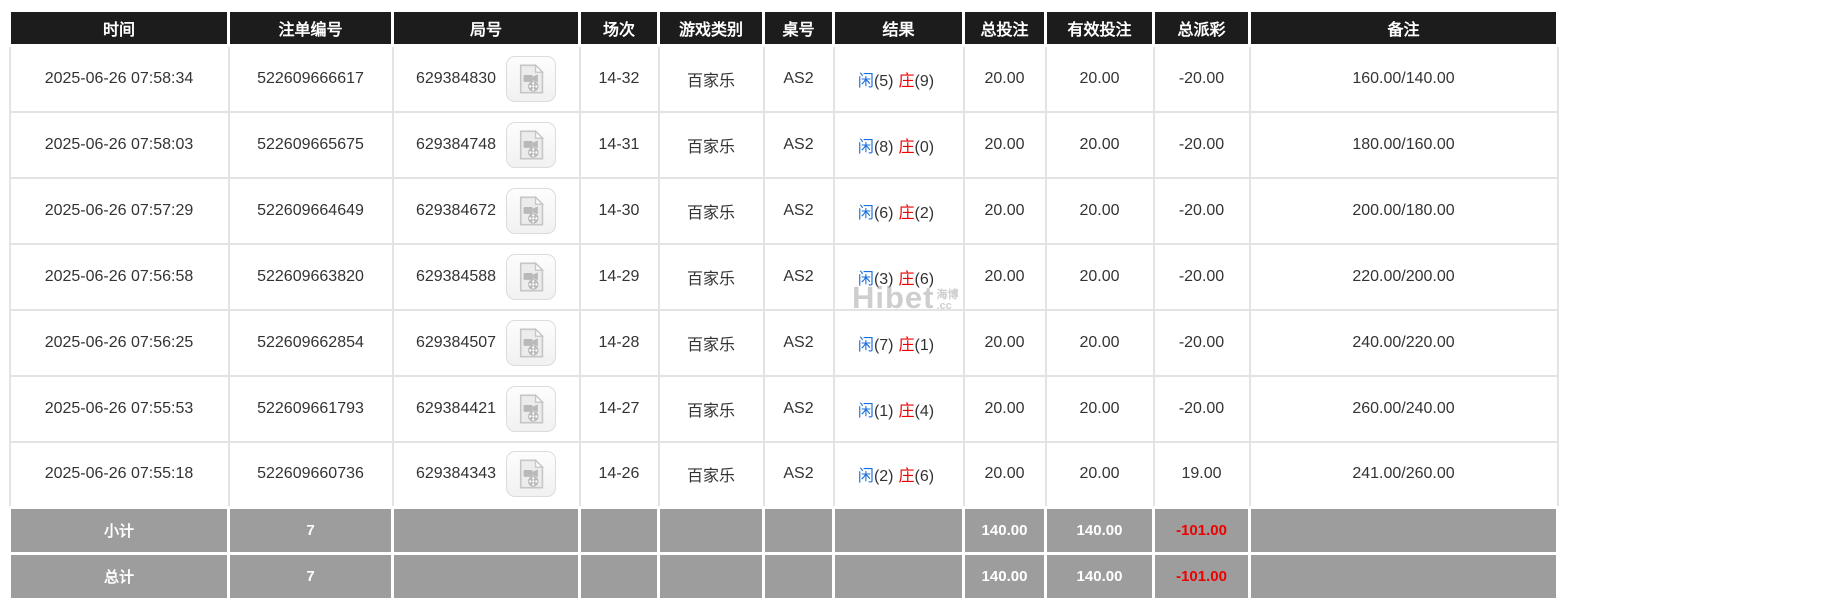 This screenshot has height=601, width=1826. I want to click on cell-bet-id: 522609664649, so click(310, 210).